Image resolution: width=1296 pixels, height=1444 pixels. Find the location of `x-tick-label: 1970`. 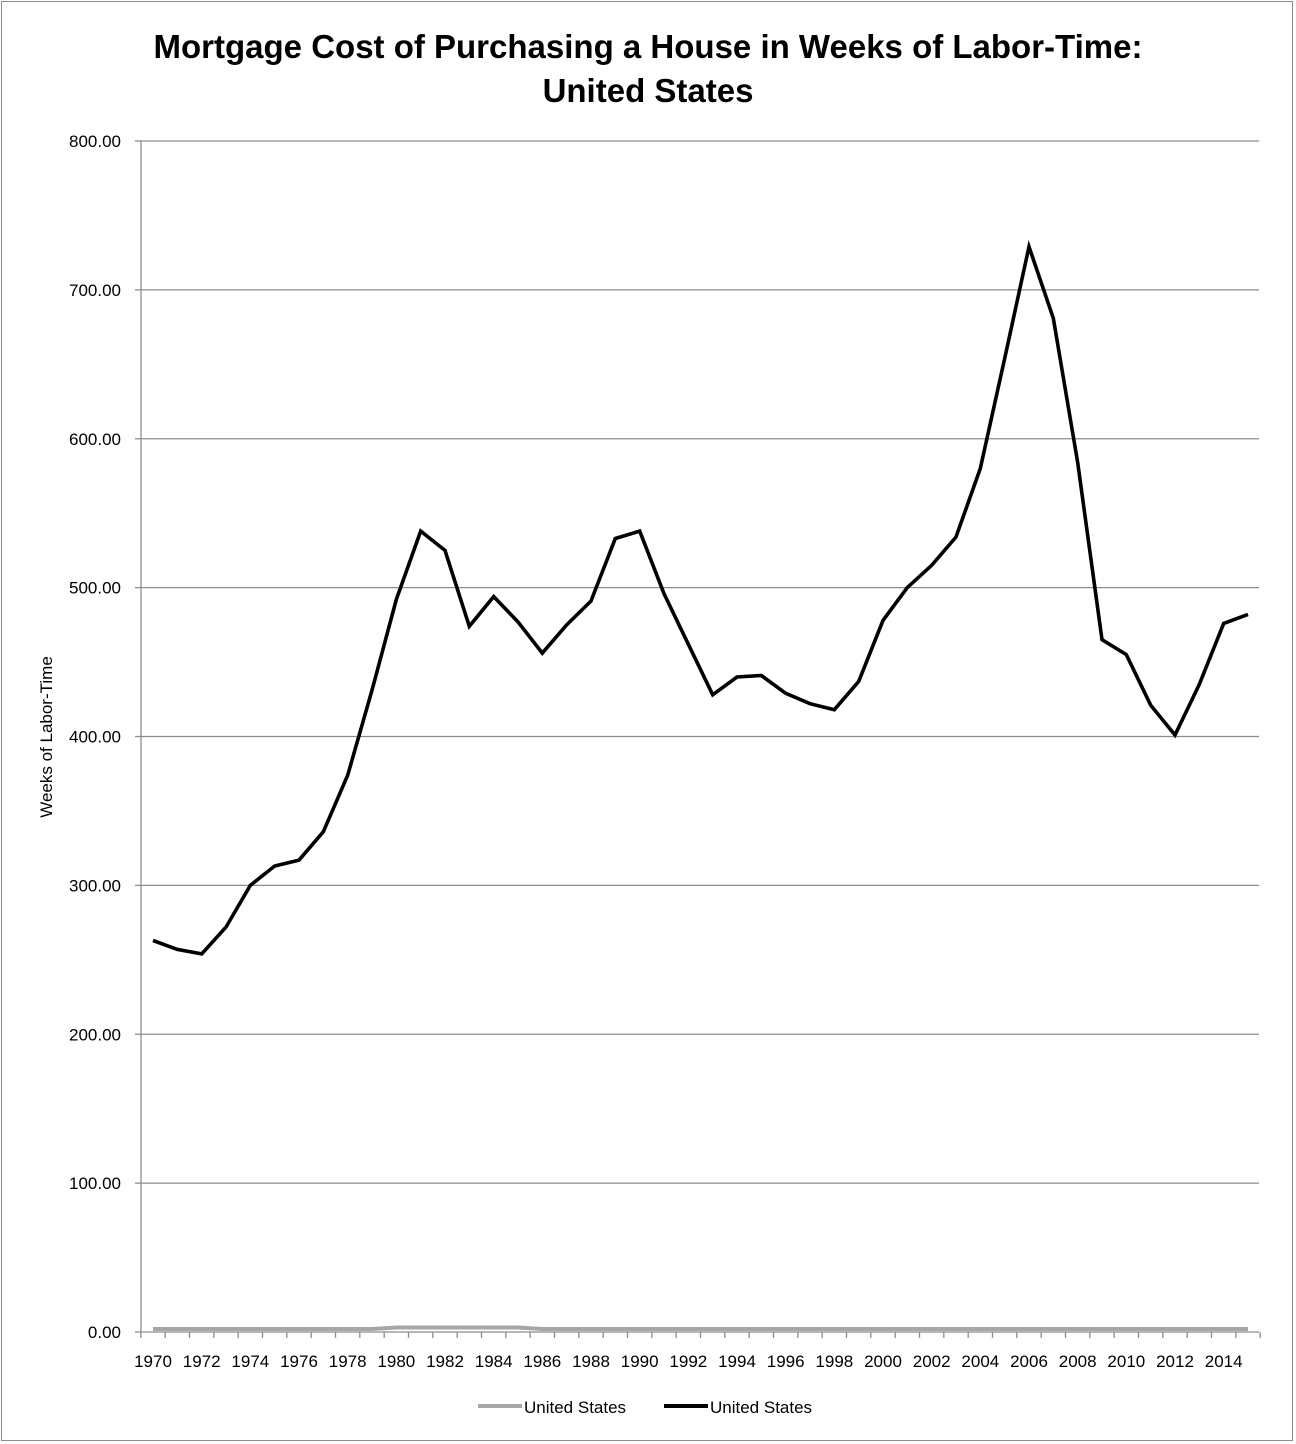

x-tick-label: 1970 is located at coordinates (153, 1361).